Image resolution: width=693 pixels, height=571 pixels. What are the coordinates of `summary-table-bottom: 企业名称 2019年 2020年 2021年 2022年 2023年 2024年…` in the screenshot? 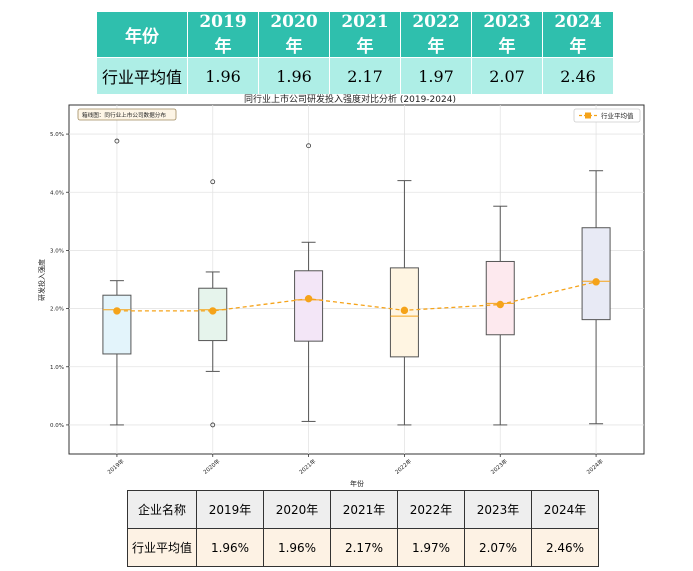 It's located at (363, 528).